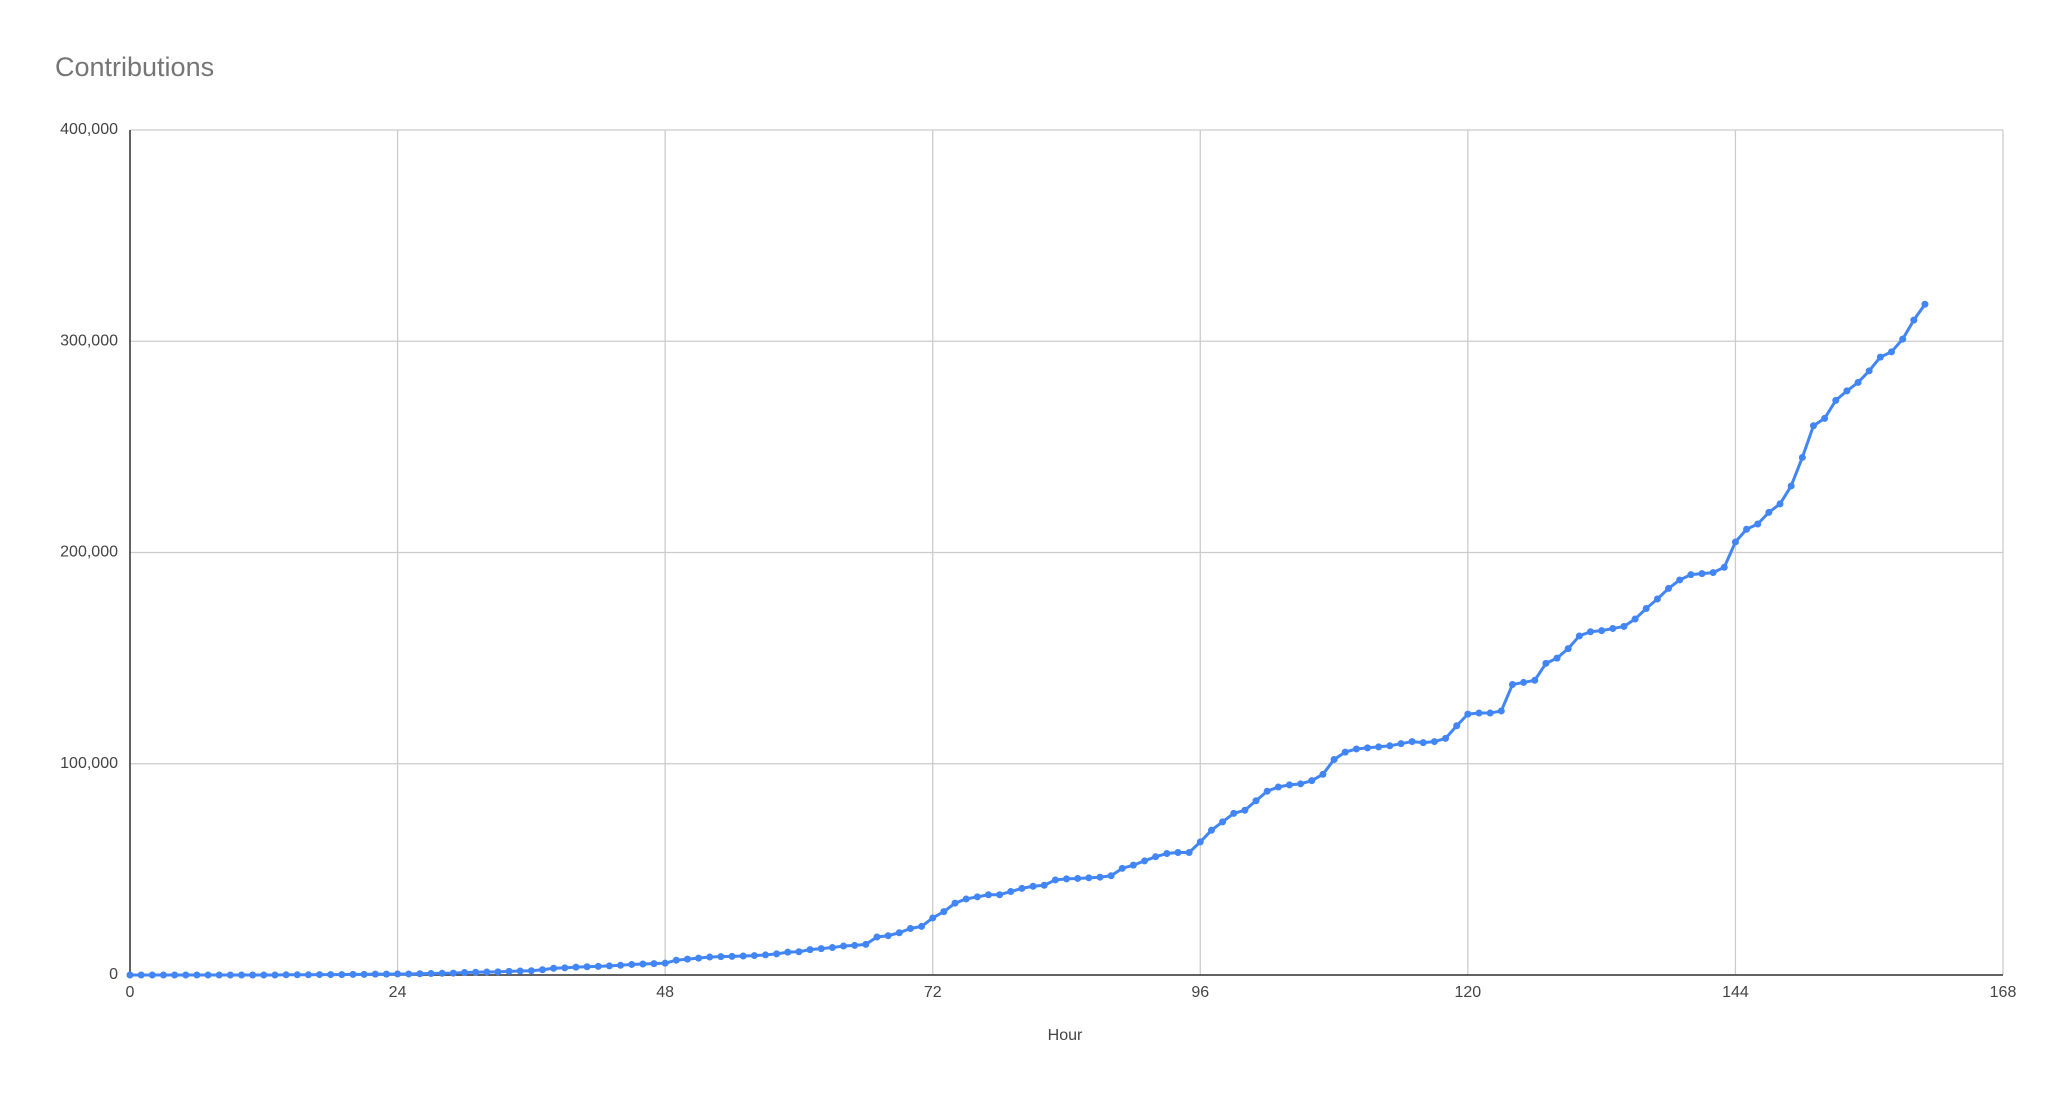 The width and height of the screenshot is (2048, 1095). I want to click on y-tick-label: 100,000, so click(89, 763).